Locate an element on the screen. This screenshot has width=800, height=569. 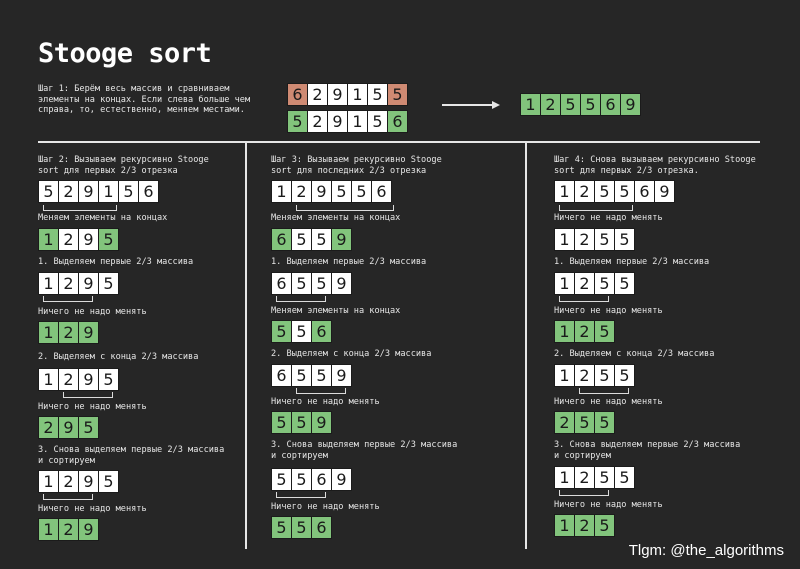
step4-sub1-note: Ничего не надо менять is located at coordinates (608, 311).